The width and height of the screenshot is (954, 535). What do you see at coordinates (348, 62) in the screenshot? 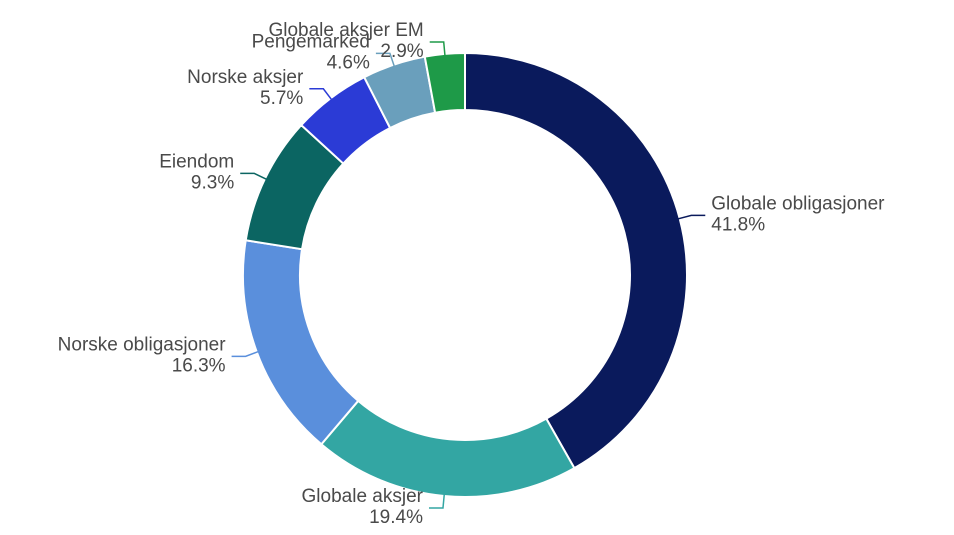
I see `slice-value-label: 4.6%` at bounding box center [348, 62].